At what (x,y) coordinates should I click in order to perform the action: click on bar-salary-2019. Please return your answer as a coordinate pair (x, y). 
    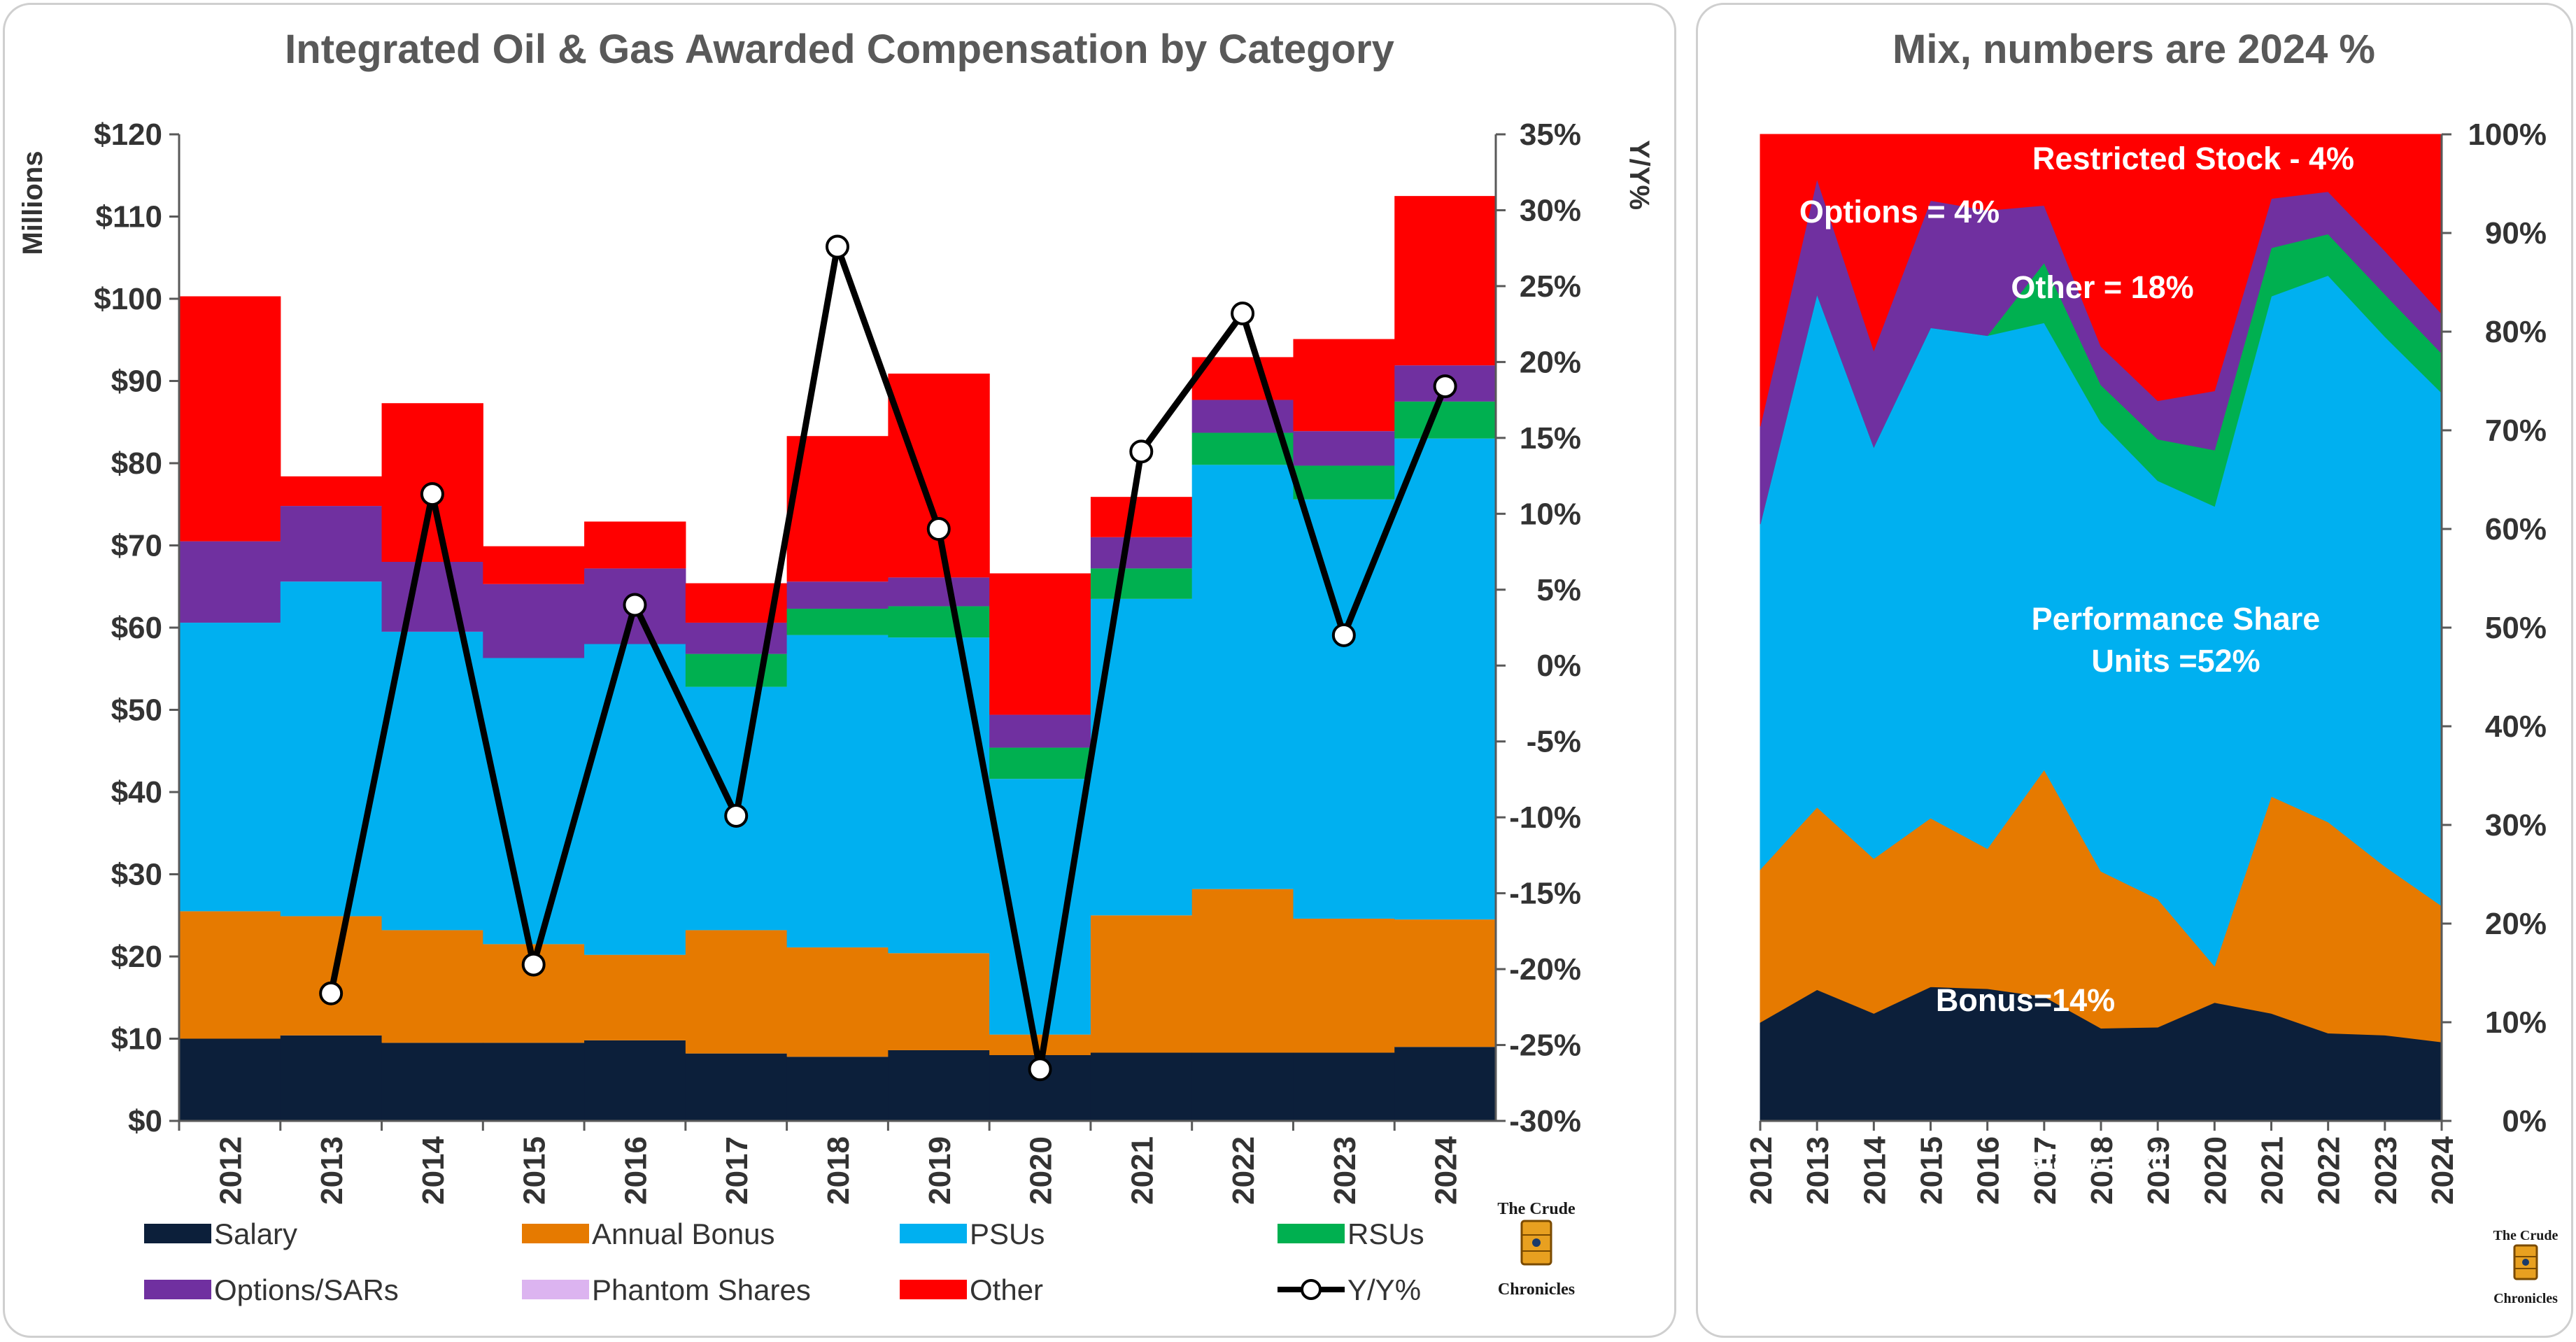
    Looking at the image, I should click on (939, 1085).